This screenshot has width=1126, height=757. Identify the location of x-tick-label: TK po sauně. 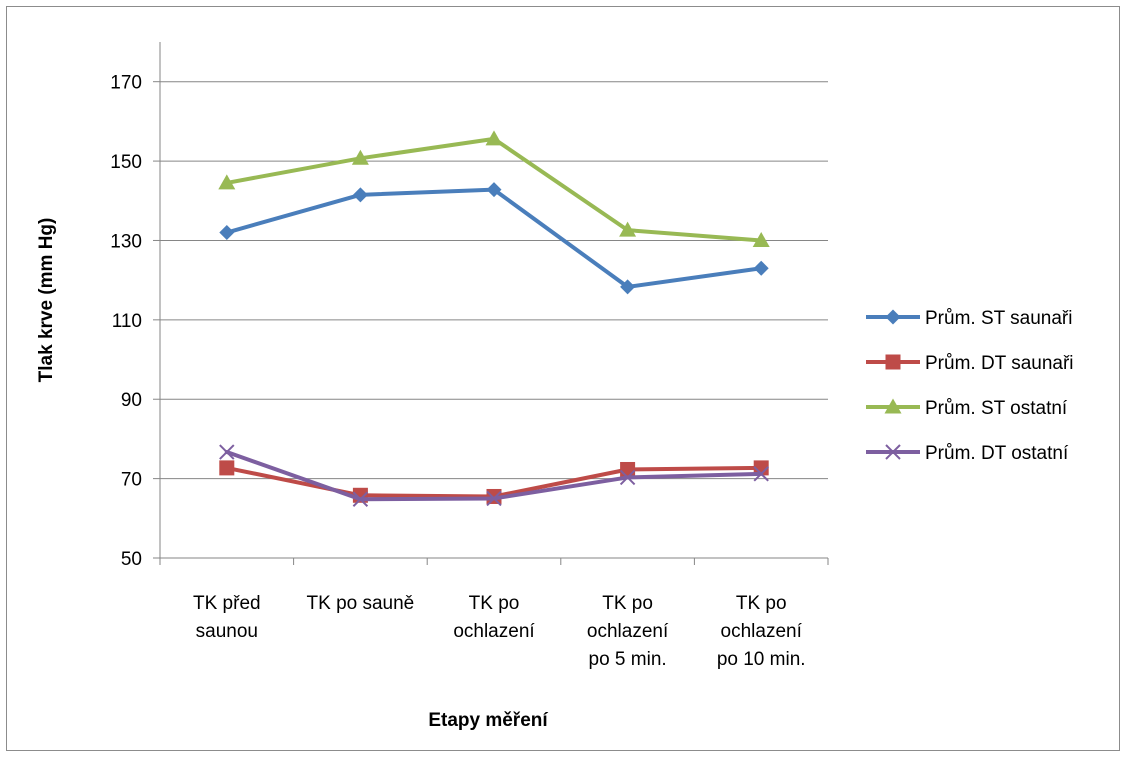
(361, 603).